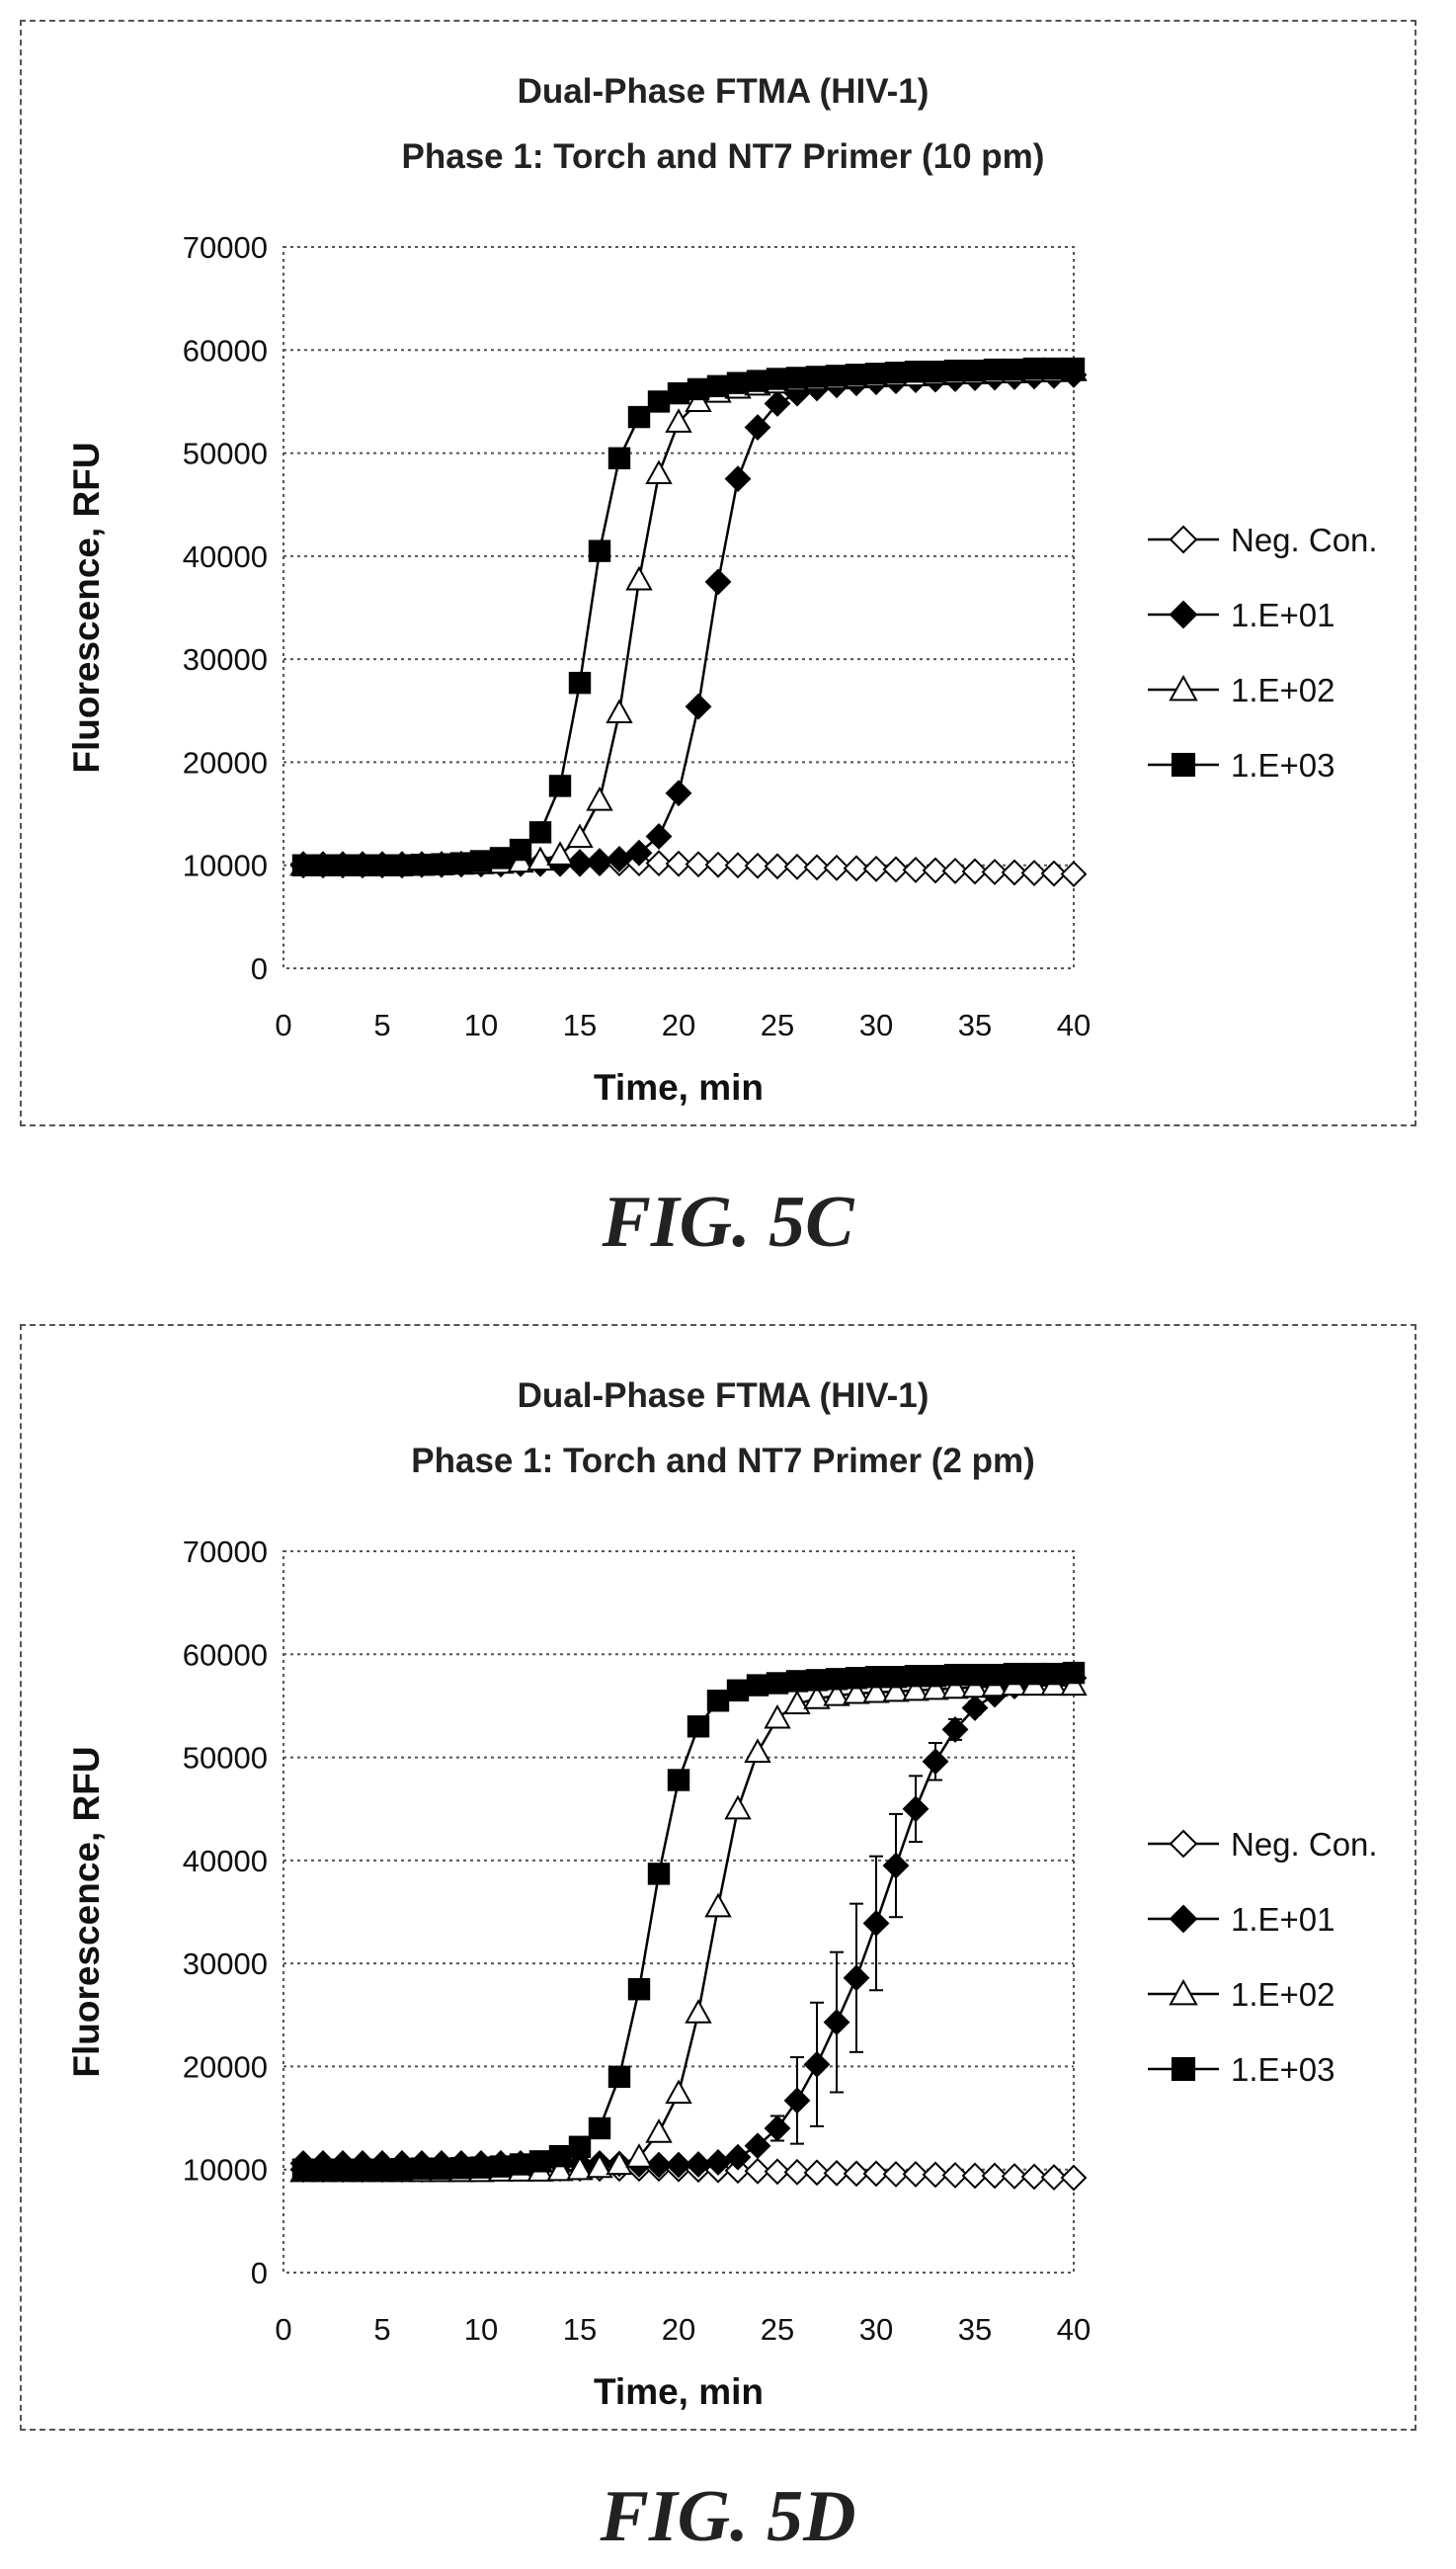 The image size is (1456, 2569). What do you see at coordinates (975, 1025) in the screenshot?
I see `x-tick-label: 35` at bounding box center [975, 1025].